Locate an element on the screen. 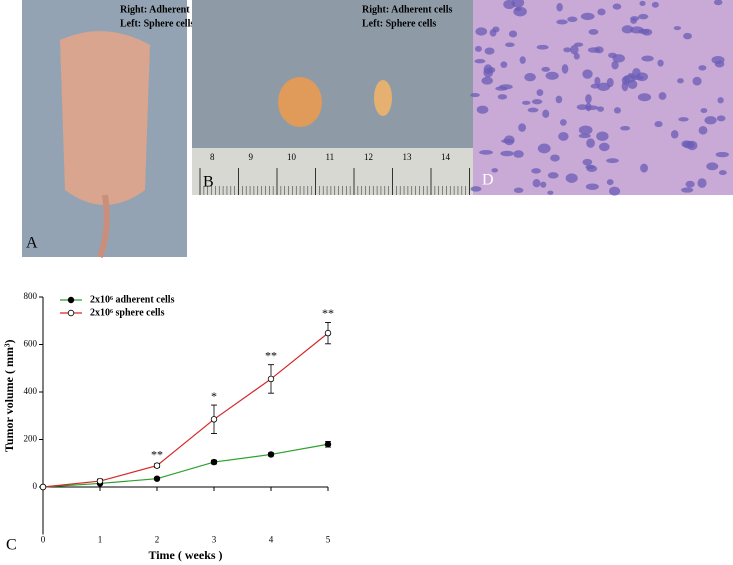 The image size is (733, 565). note: Left: Sphere cells is located at coordinates (399, 23).